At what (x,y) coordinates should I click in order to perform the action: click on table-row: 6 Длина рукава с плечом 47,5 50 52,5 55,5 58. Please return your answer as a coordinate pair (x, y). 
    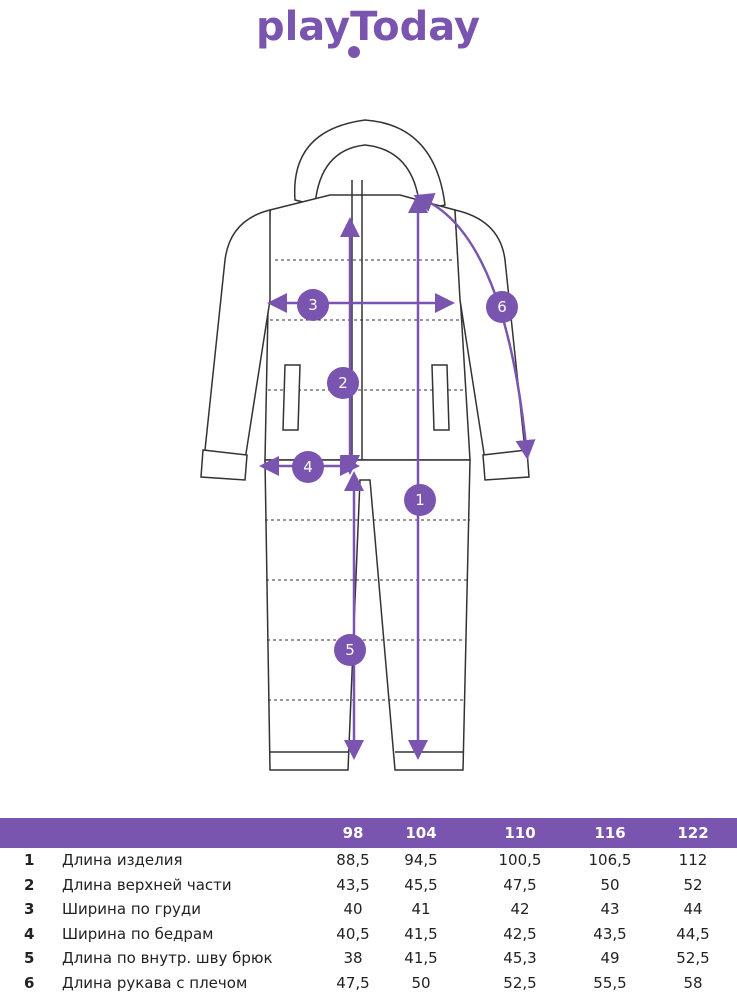
    Looking at the image, I should click on (368, 986).